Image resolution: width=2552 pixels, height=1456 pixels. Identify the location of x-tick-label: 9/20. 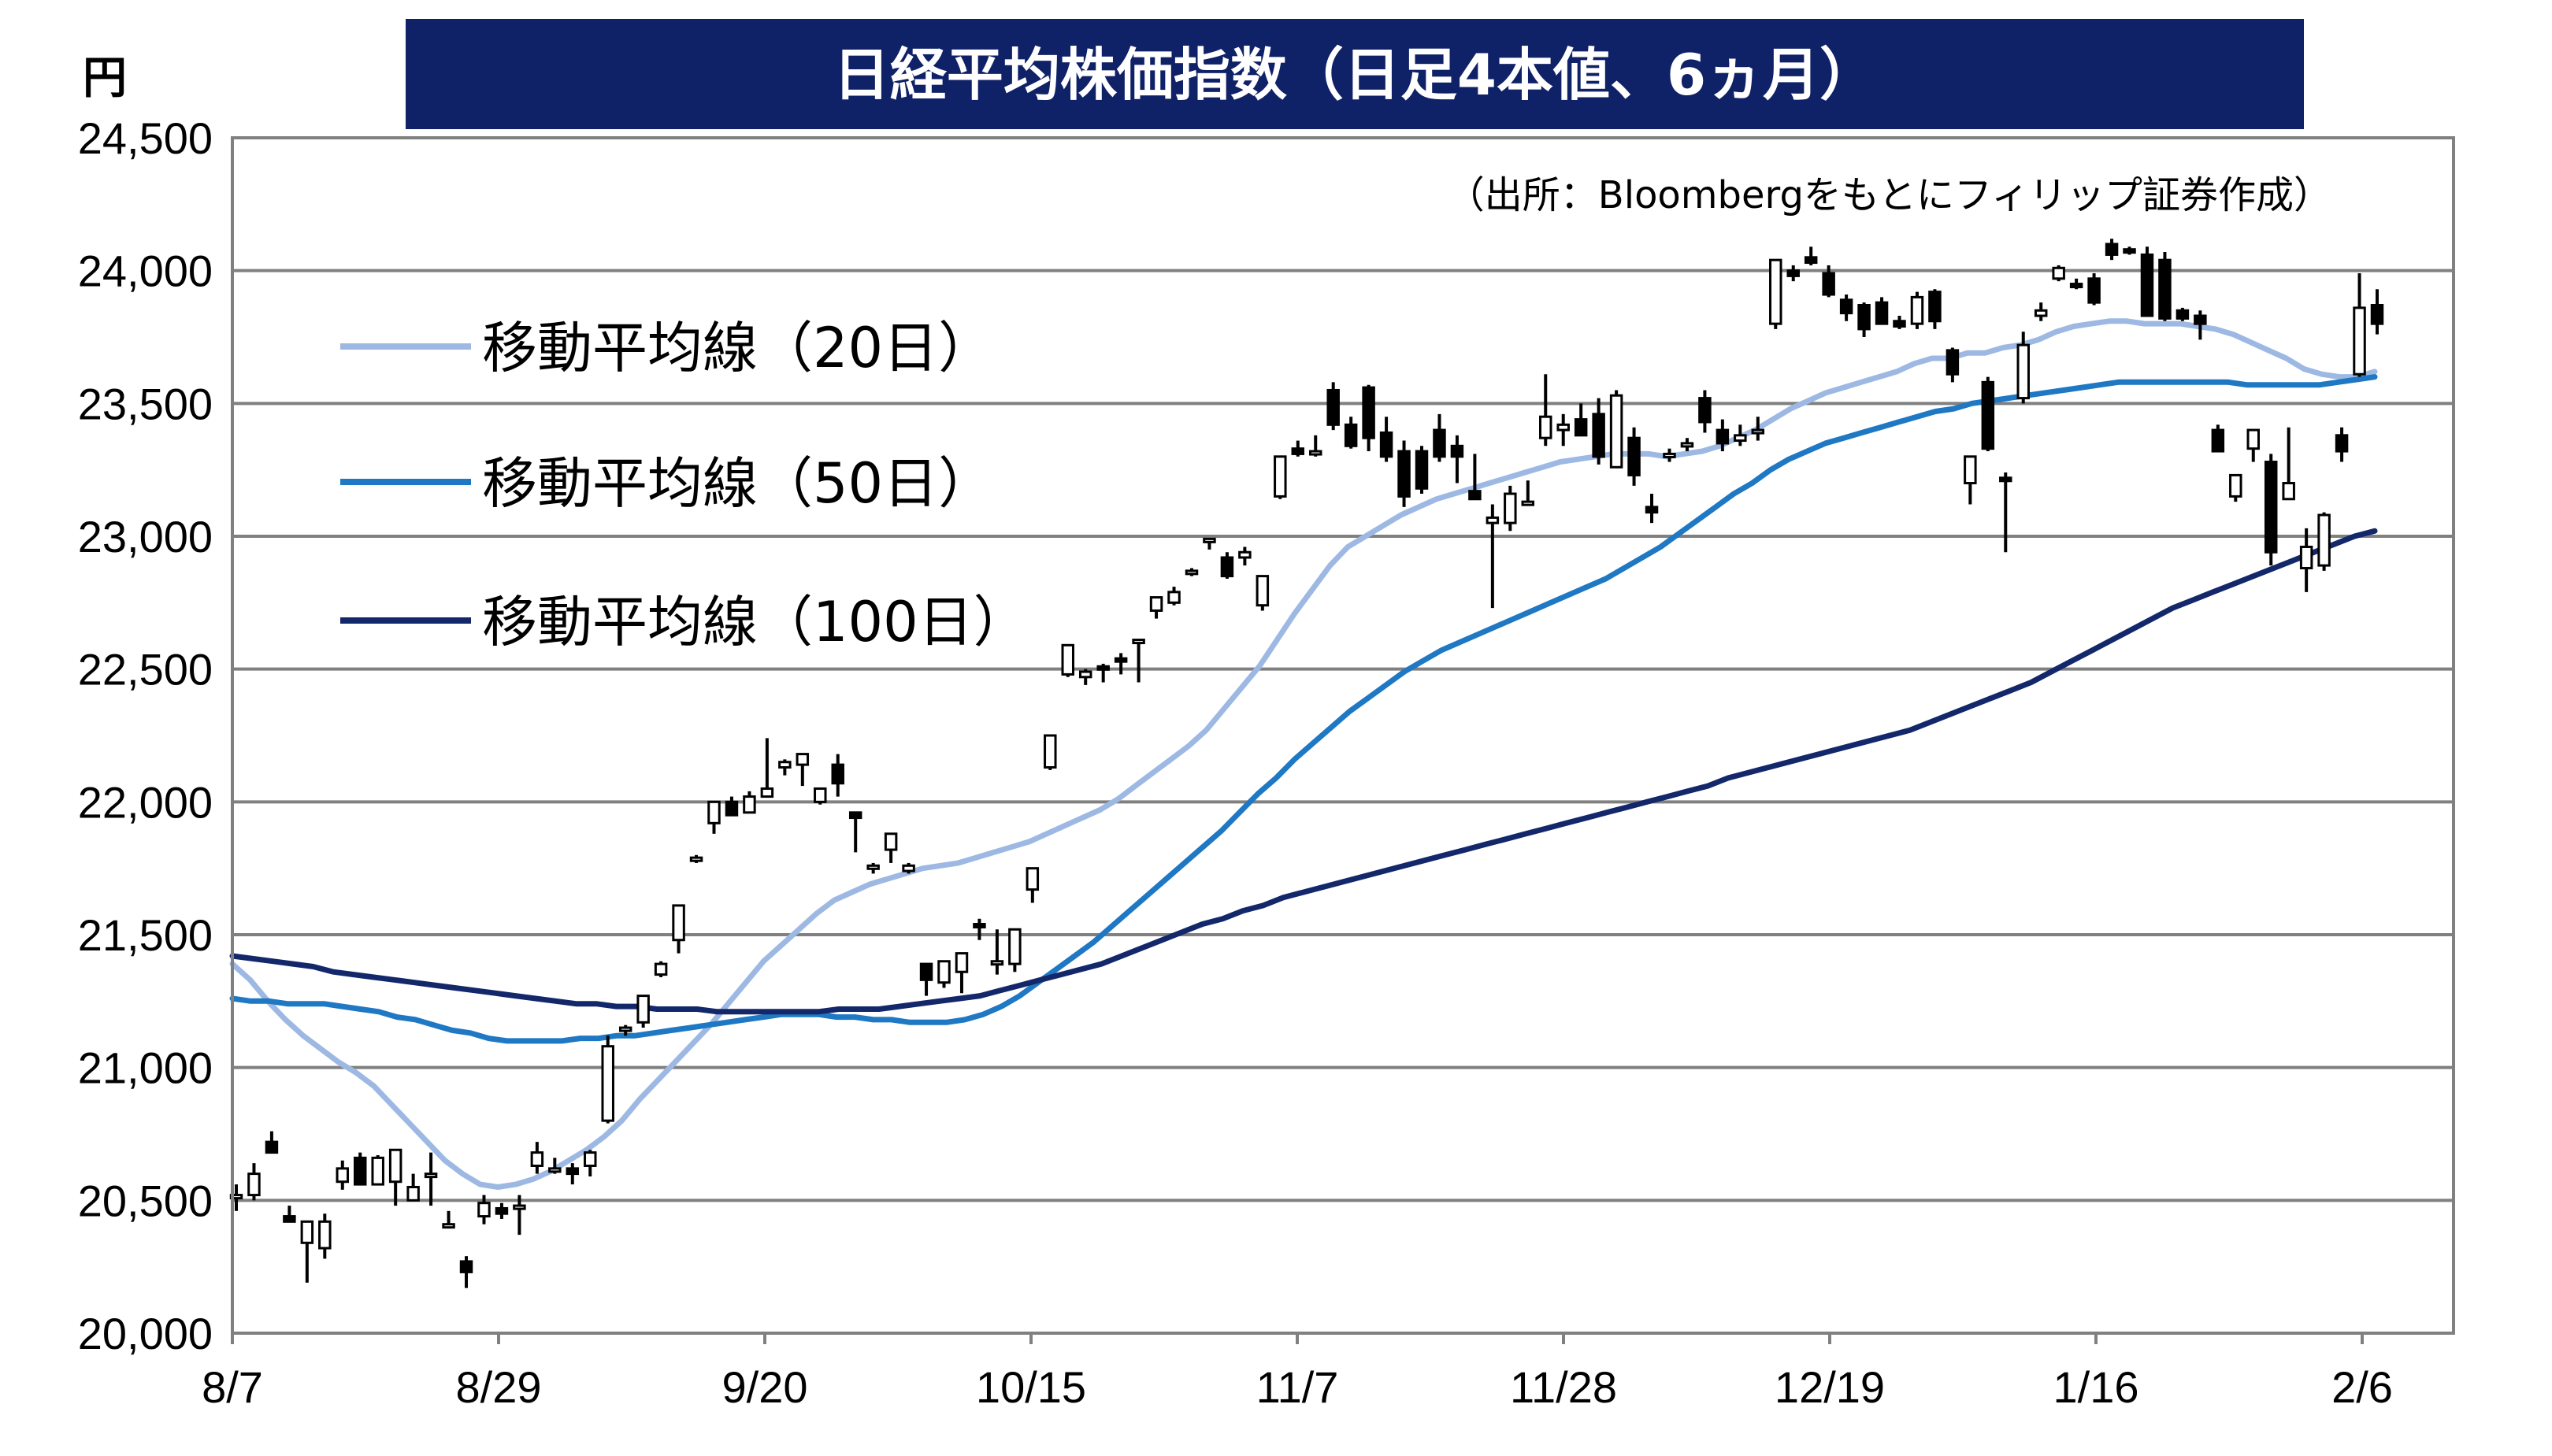
(765, 1387).